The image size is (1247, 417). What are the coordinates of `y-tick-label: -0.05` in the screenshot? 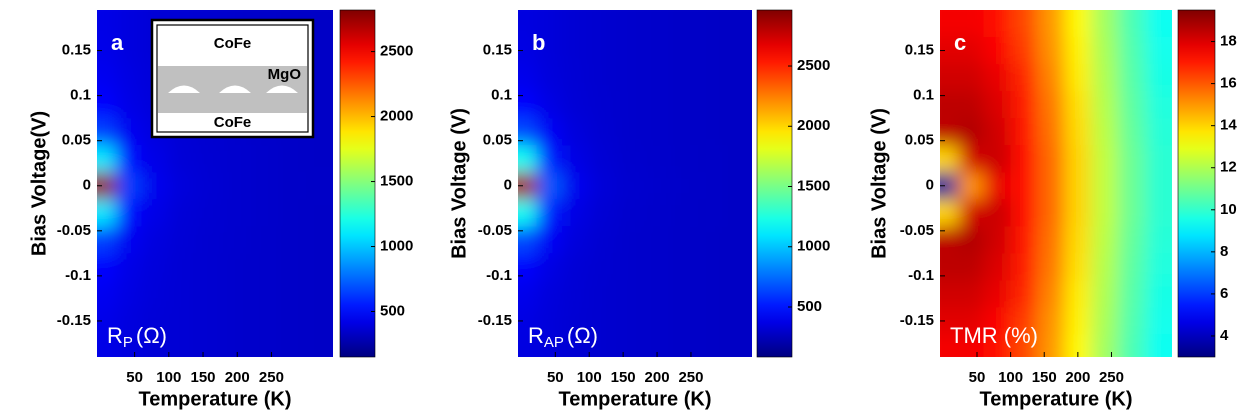 It's located at (74, 230).